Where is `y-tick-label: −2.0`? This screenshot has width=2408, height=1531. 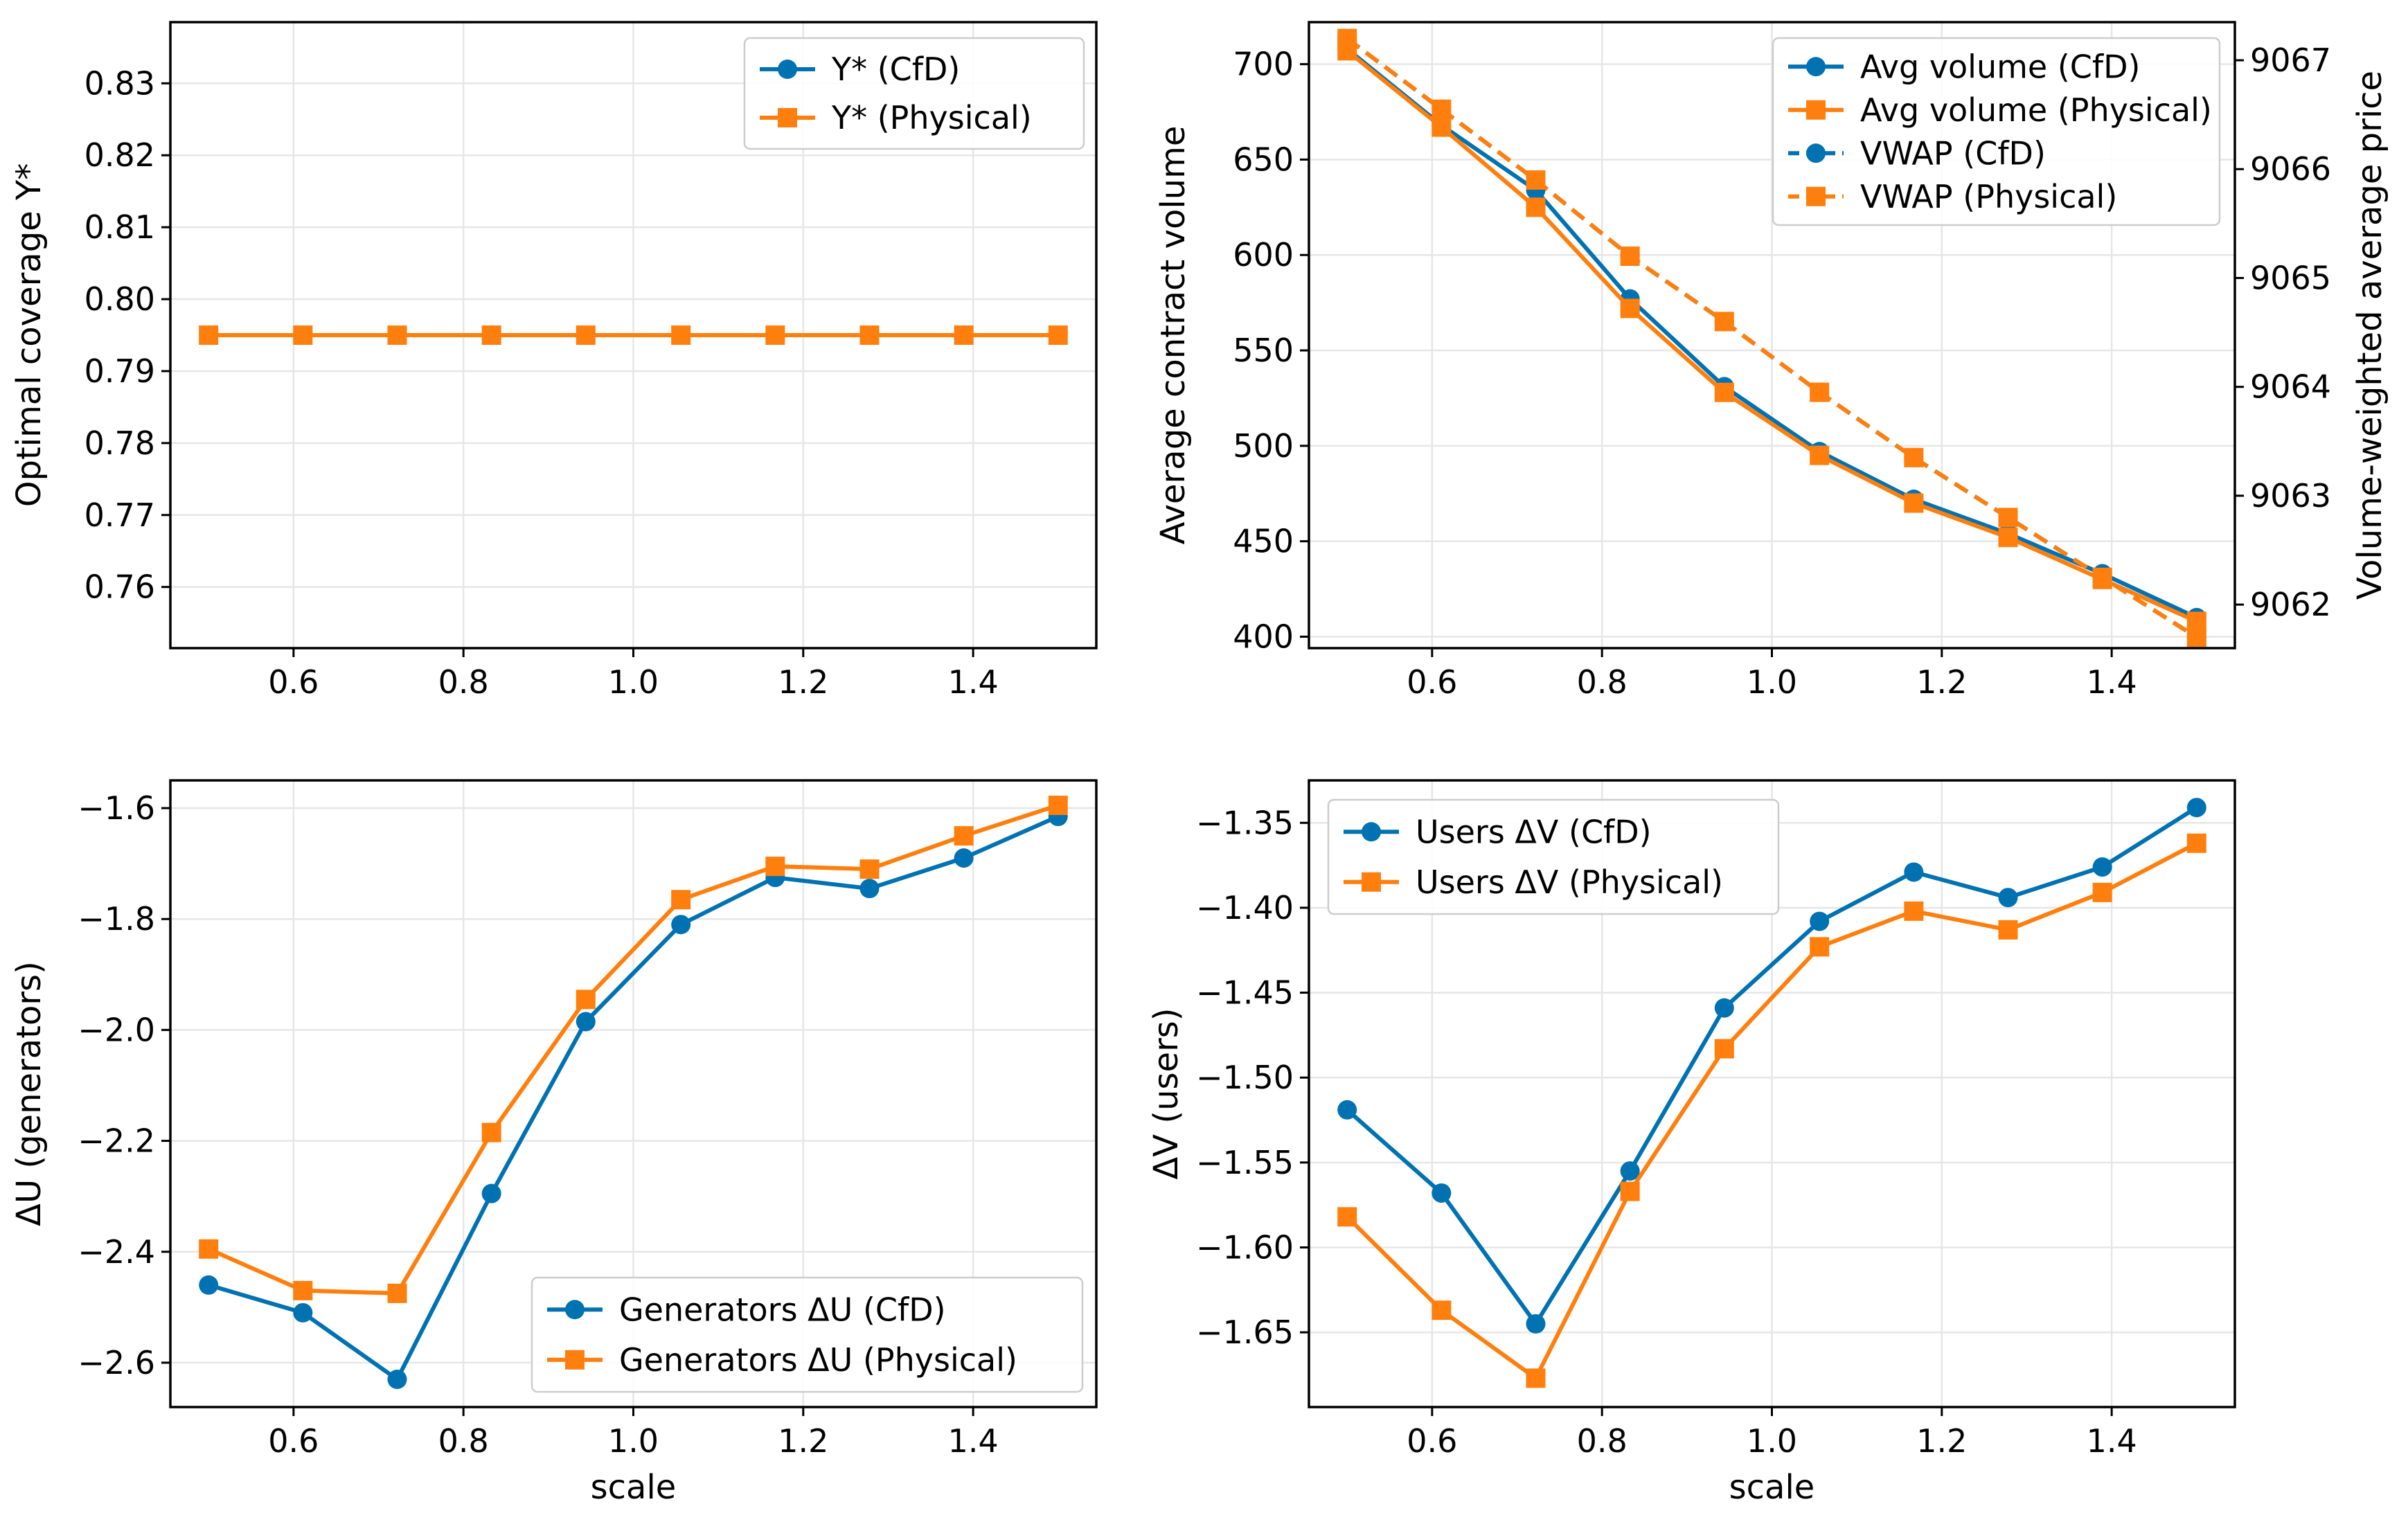 y-tick-label: −2.0 is located at coordinates (117, 1029).